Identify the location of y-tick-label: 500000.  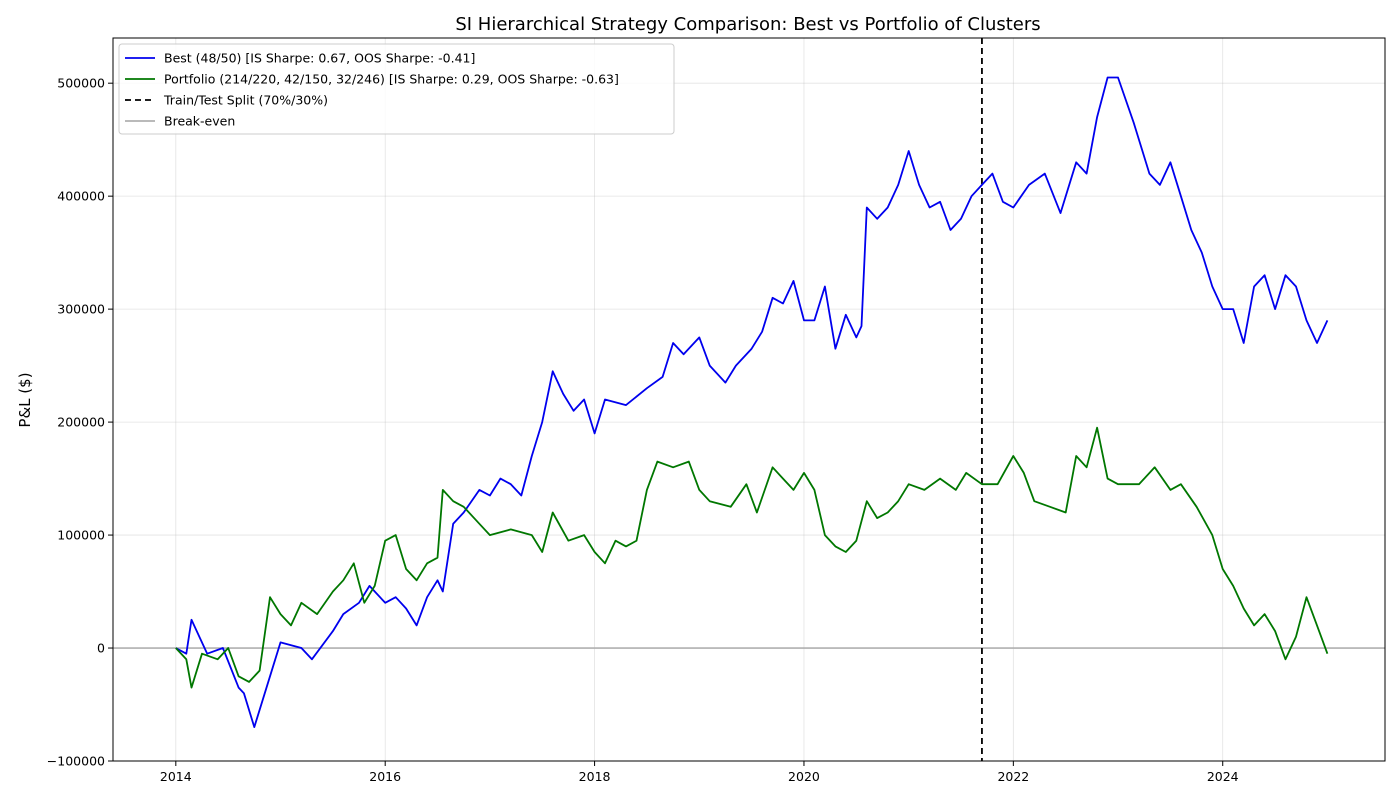
(81, 83).